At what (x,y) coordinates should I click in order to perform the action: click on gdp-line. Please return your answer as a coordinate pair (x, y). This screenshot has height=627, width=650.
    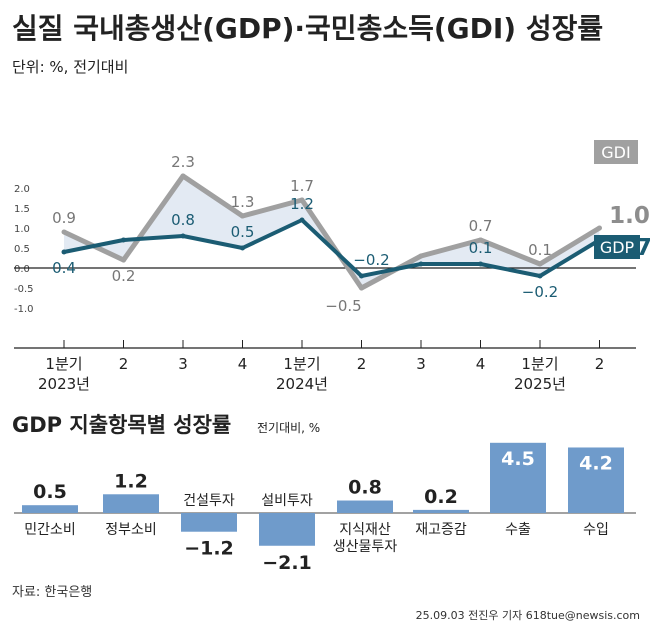
    Looking at the image, I should click on (332, 248).